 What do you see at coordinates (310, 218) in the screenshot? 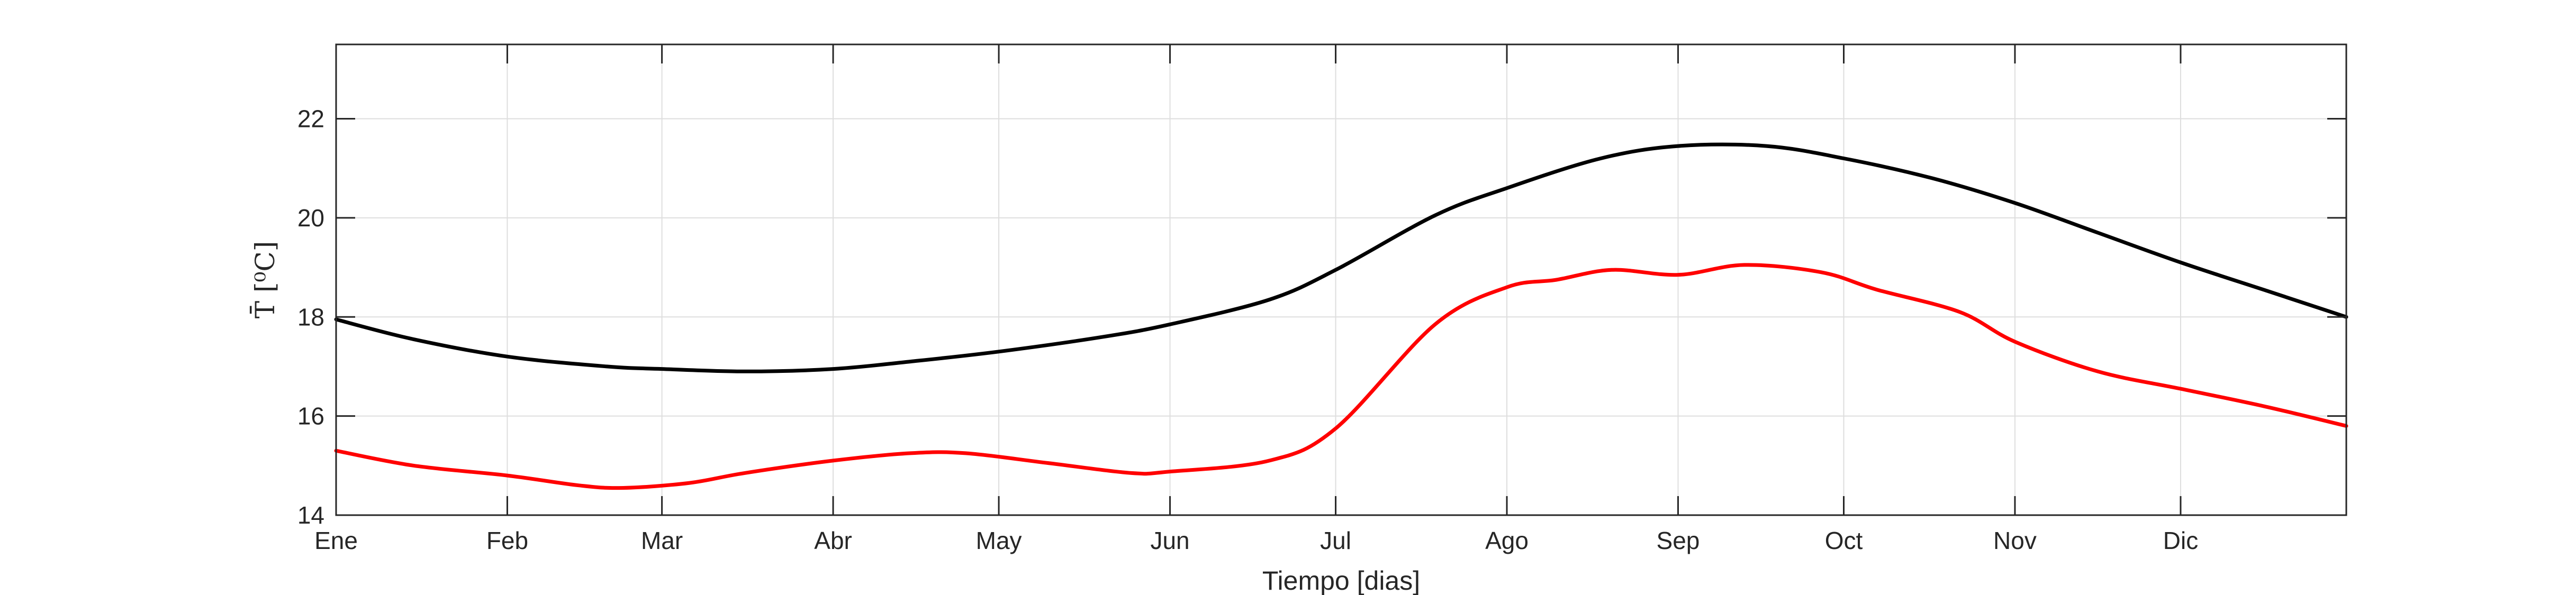
I see `y-tick-label: 20` at bounding box center [310, 218].